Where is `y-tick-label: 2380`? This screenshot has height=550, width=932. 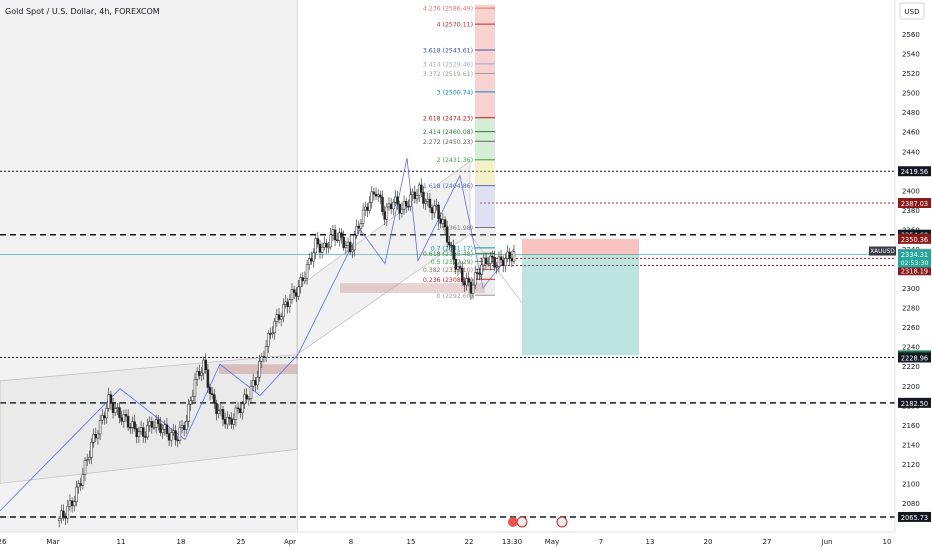
y-tick-label: 2380 is located at coordinates (911, 211).